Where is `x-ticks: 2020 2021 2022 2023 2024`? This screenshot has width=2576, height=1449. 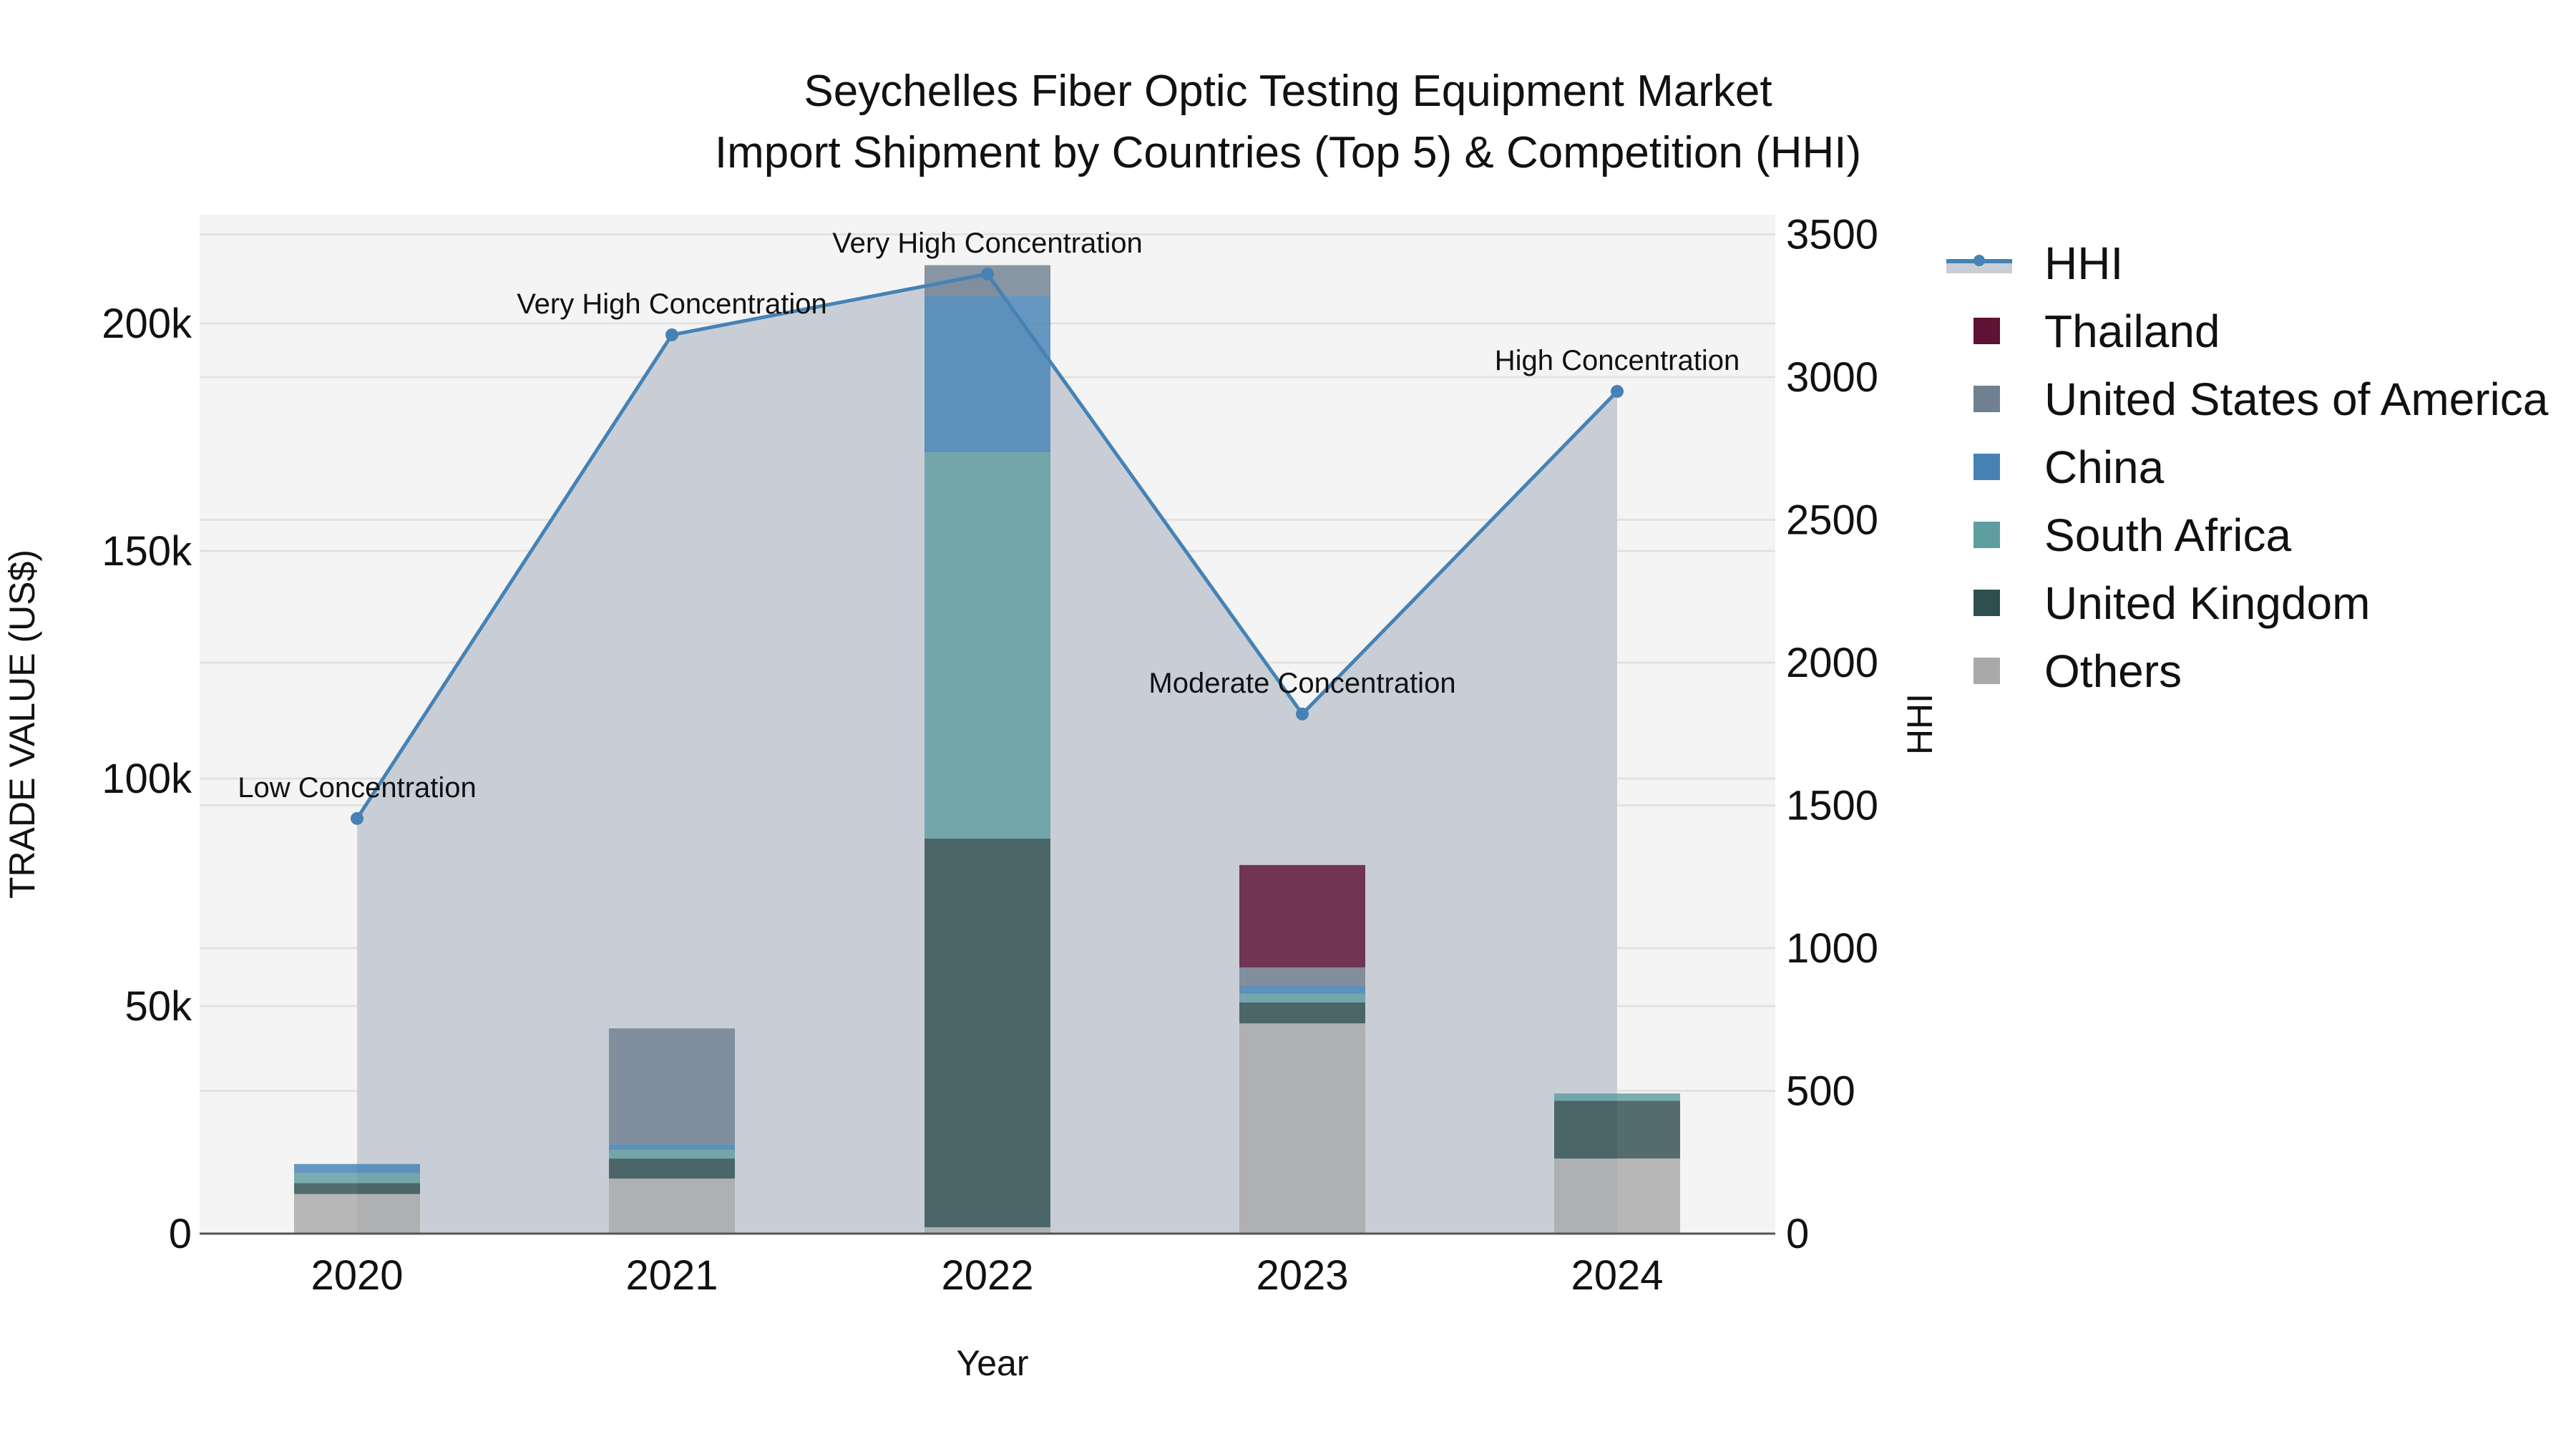 x-ticks: 2020 2021 2022 2023 2024 is located at coordinates (987, 1275).